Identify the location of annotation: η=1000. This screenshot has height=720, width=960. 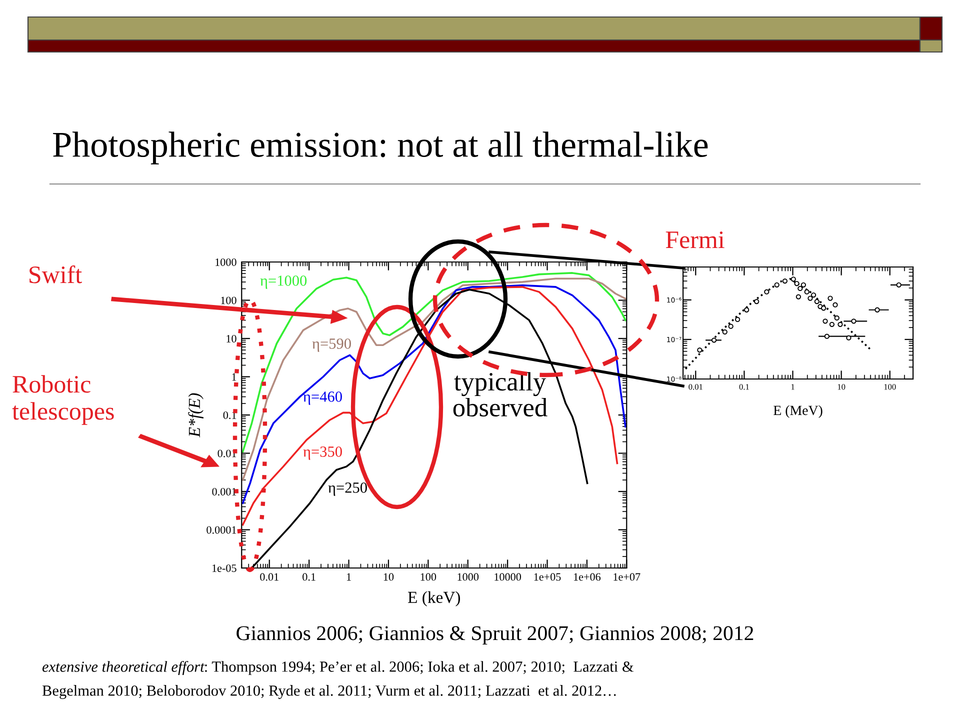
(283, 282).